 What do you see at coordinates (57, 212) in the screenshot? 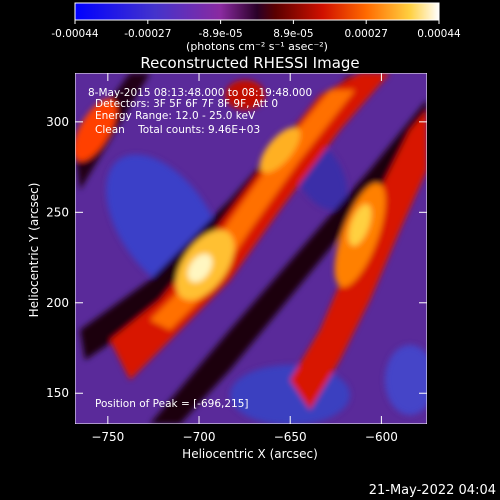
I see `y-tick-label: 250` at bounding box center [57, 212].